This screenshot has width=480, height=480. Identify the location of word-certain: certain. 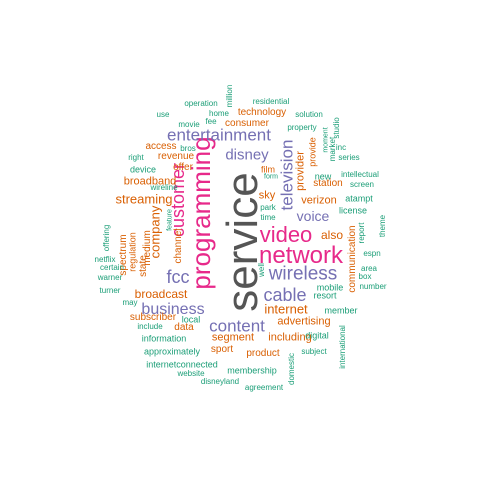
(112, 267).